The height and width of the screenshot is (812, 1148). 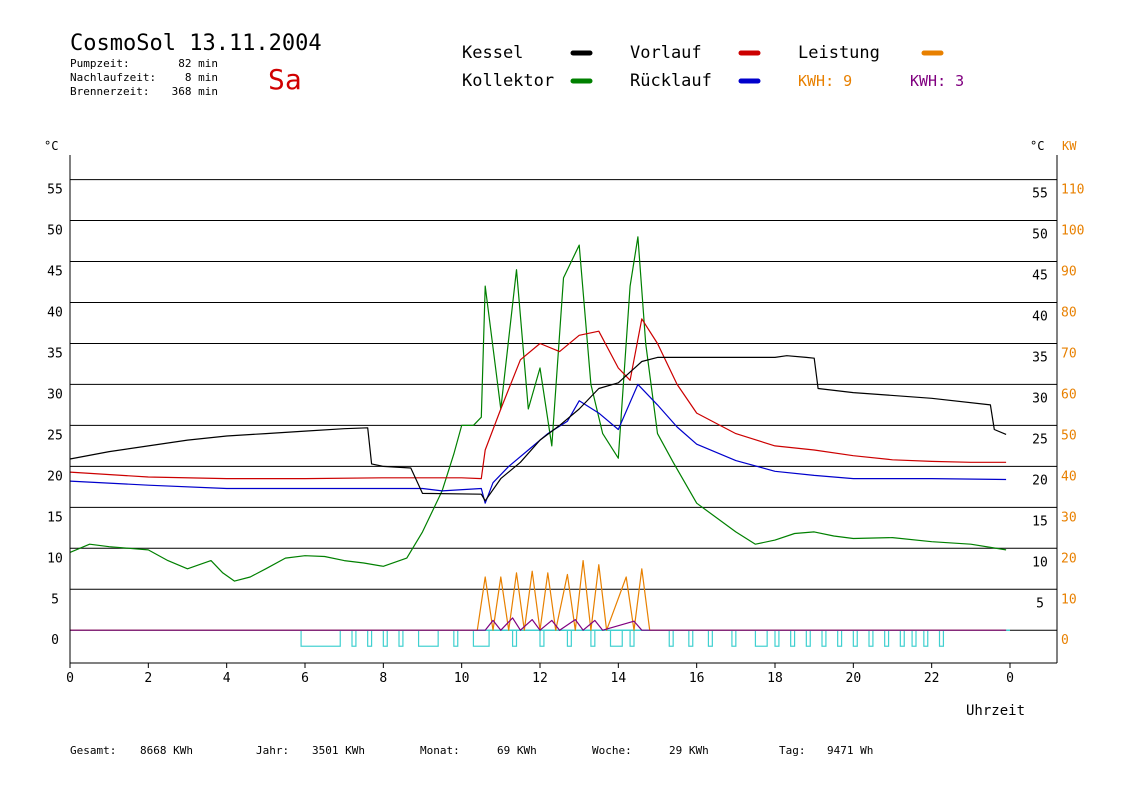 What do you see at coordinates (166, 750) in the screenshot?
I see `footer-gesamt-value: 8668 KWh` at bounding box center [166, 750].